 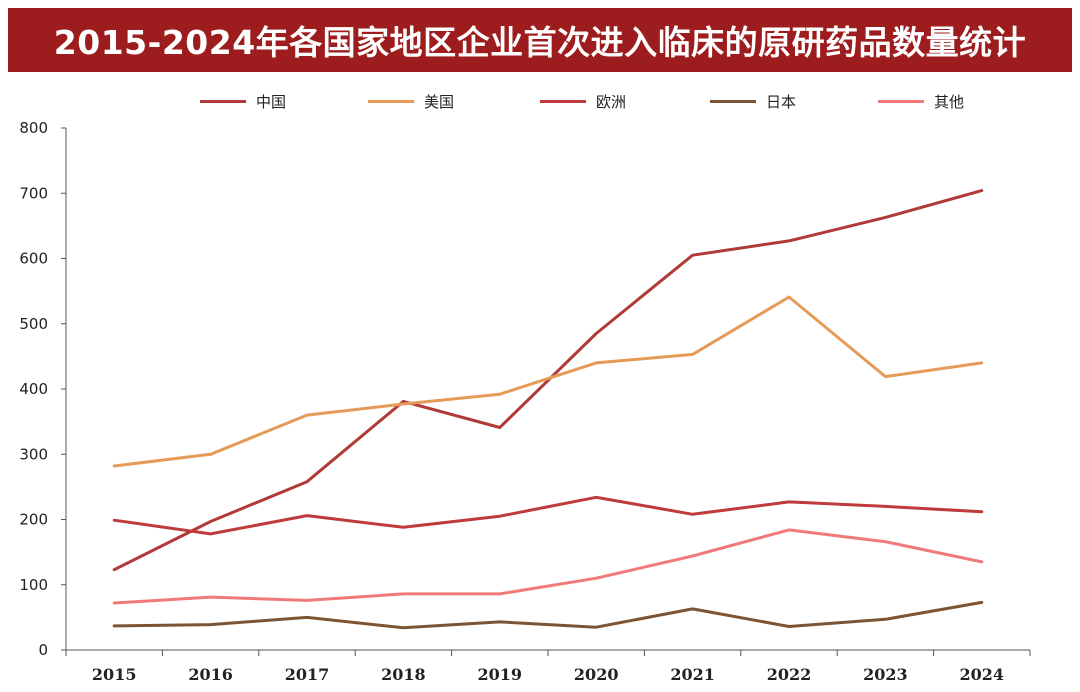 I want to click on x-tick-label: 2015, so click(x=114, y=674).